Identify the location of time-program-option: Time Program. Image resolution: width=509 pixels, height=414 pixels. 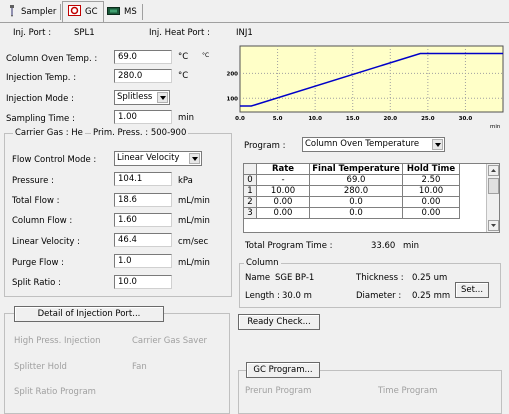
(408, 391).